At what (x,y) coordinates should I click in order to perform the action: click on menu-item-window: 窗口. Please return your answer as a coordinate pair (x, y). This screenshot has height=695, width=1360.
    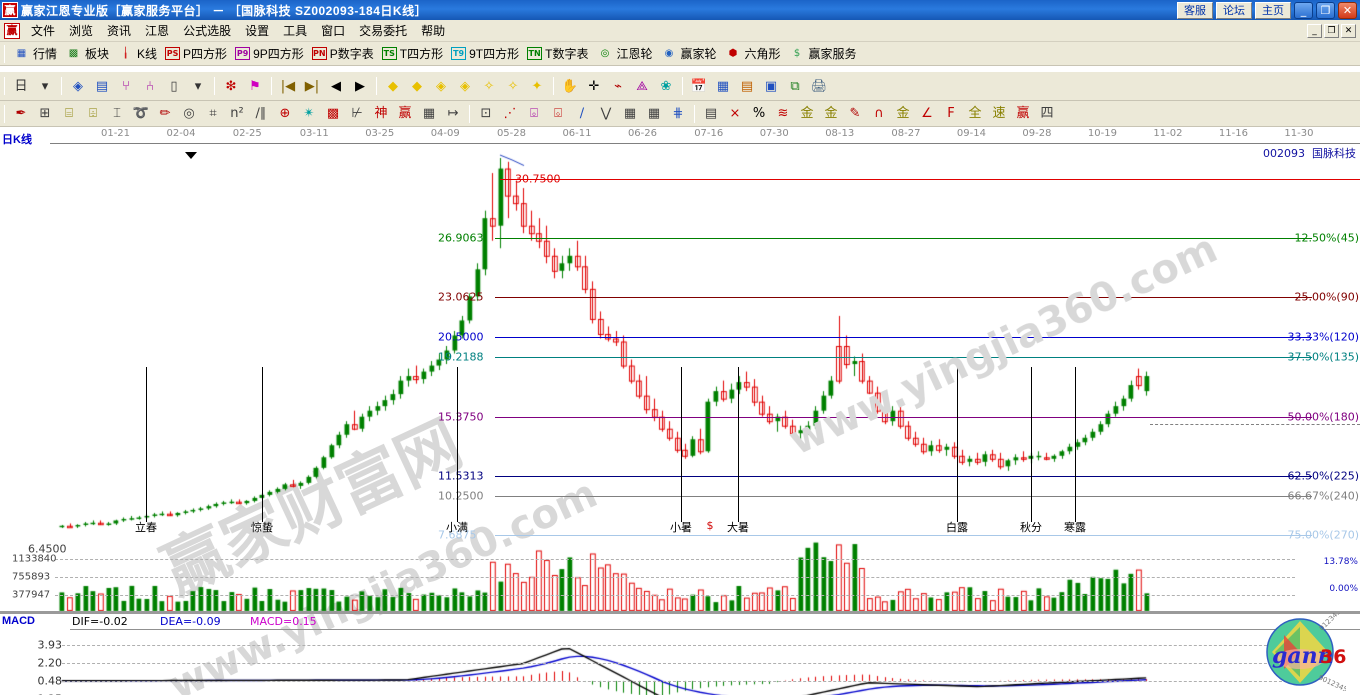
    Looking at the image, I should click on (333, 31).